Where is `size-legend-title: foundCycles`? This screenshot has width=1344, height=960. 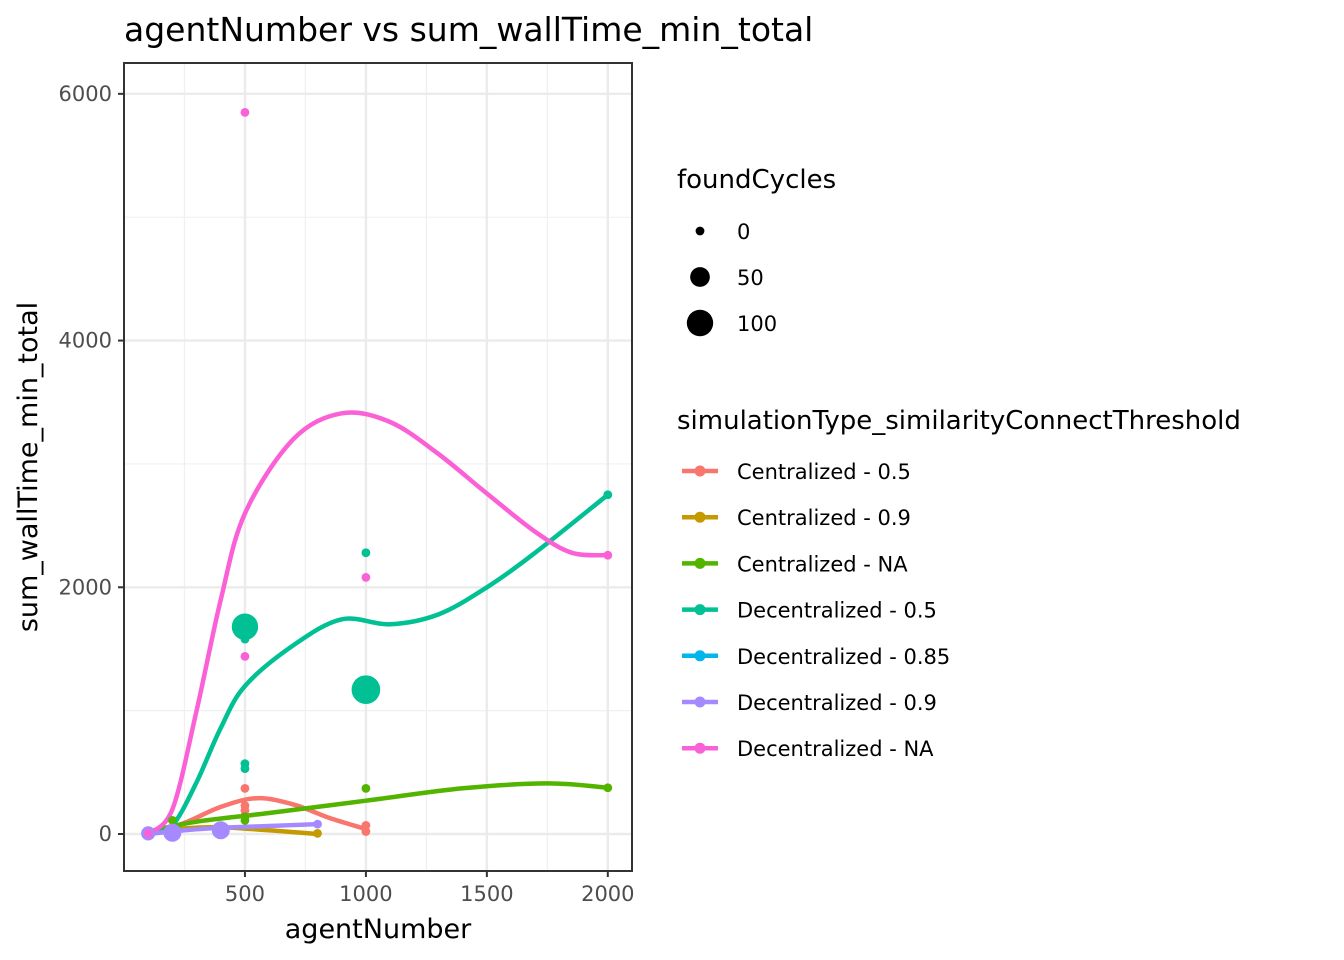 size-legend-title: foundCycles is located at coordinates (756, 180).